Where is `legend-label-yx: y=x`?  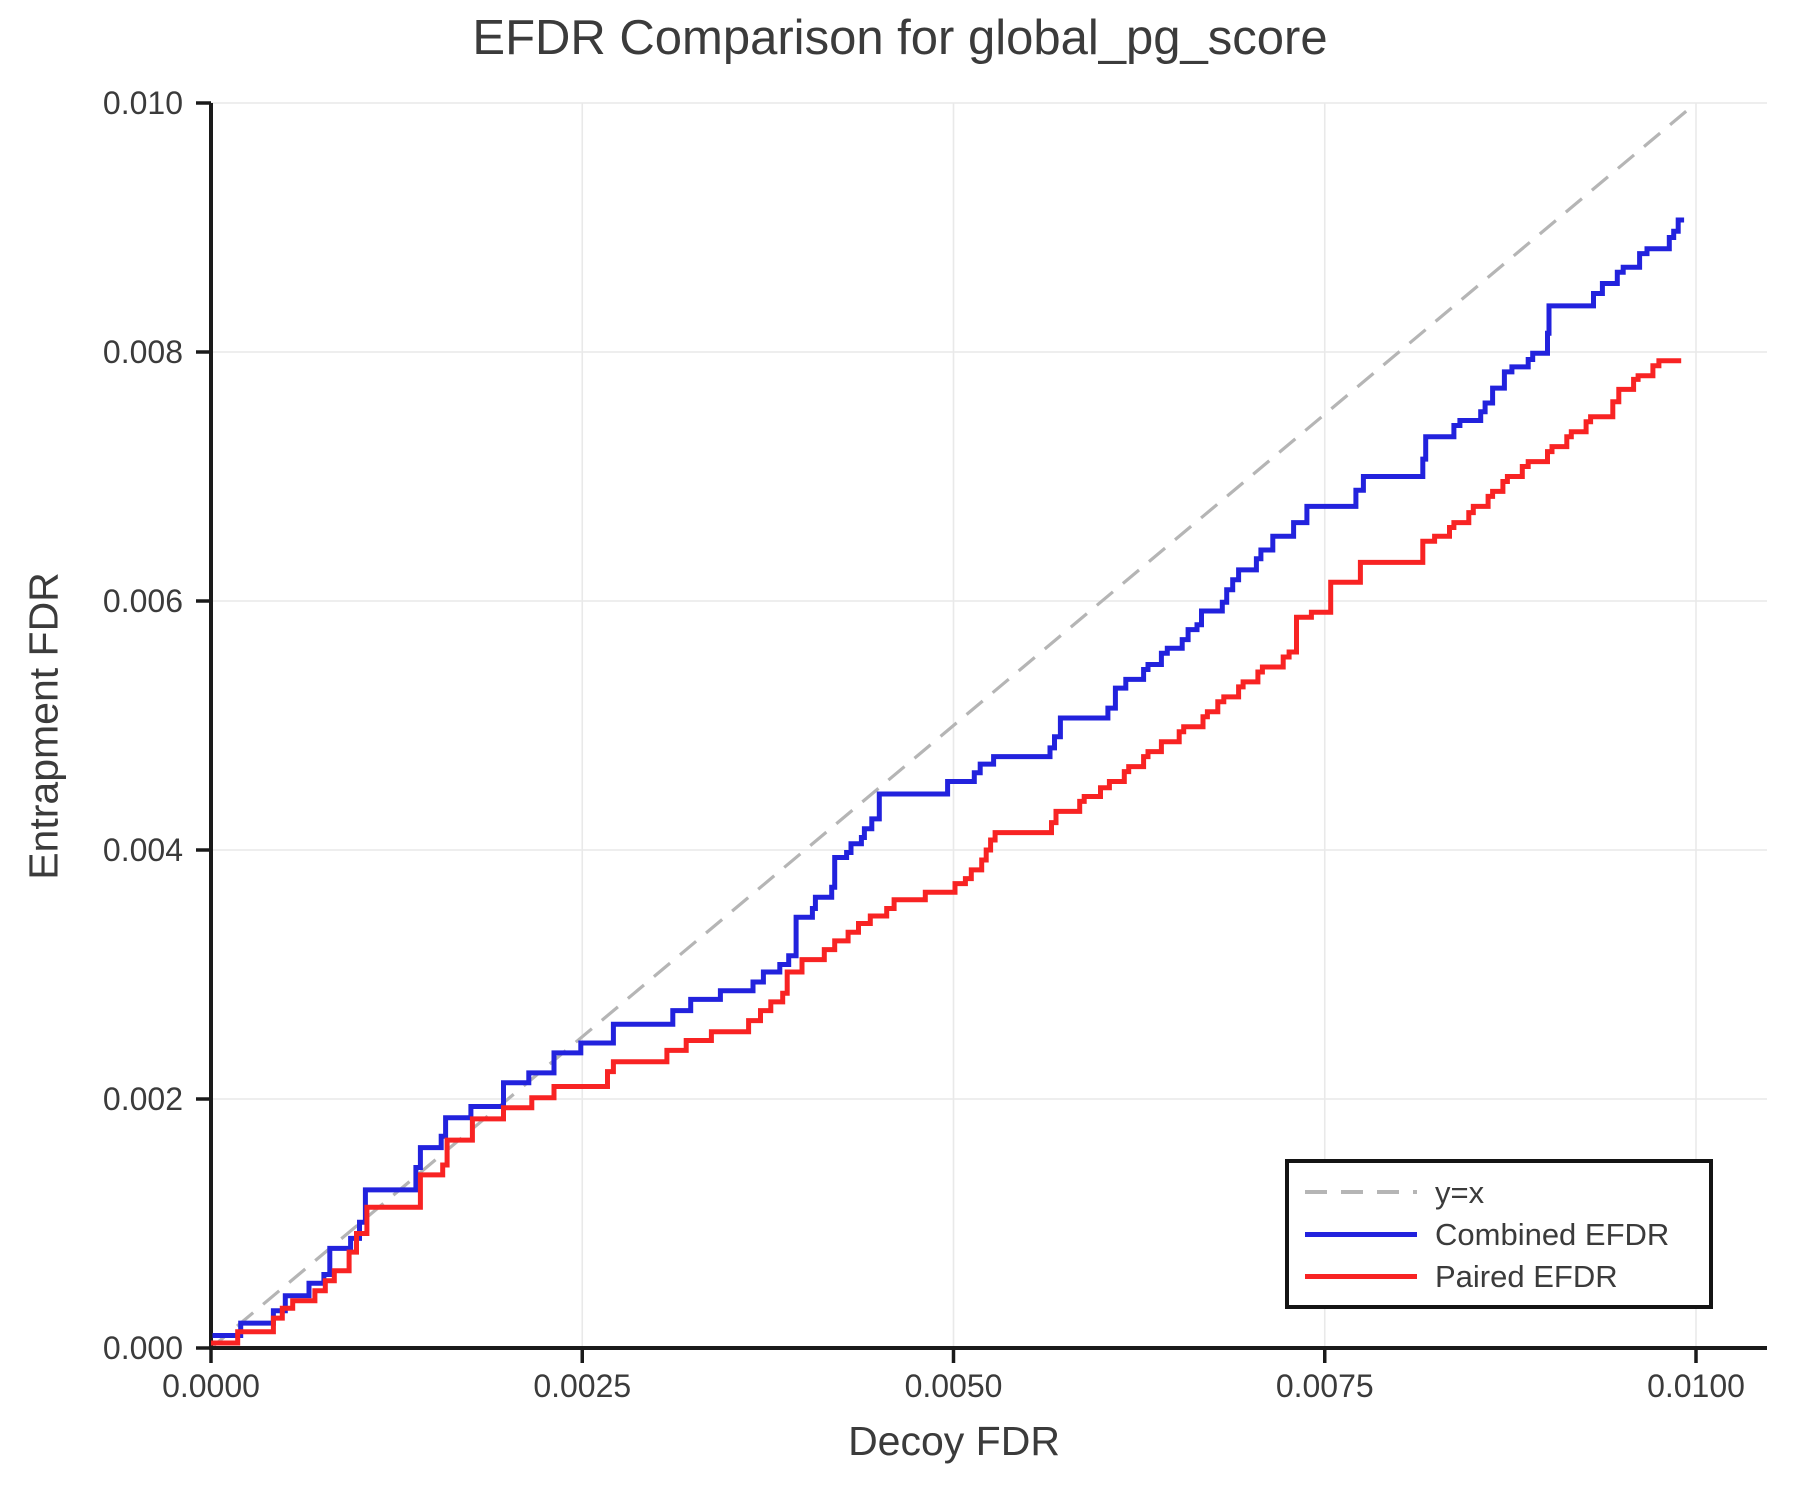 legend-label-yx: y=x is located at coordinates (1460, 1192).